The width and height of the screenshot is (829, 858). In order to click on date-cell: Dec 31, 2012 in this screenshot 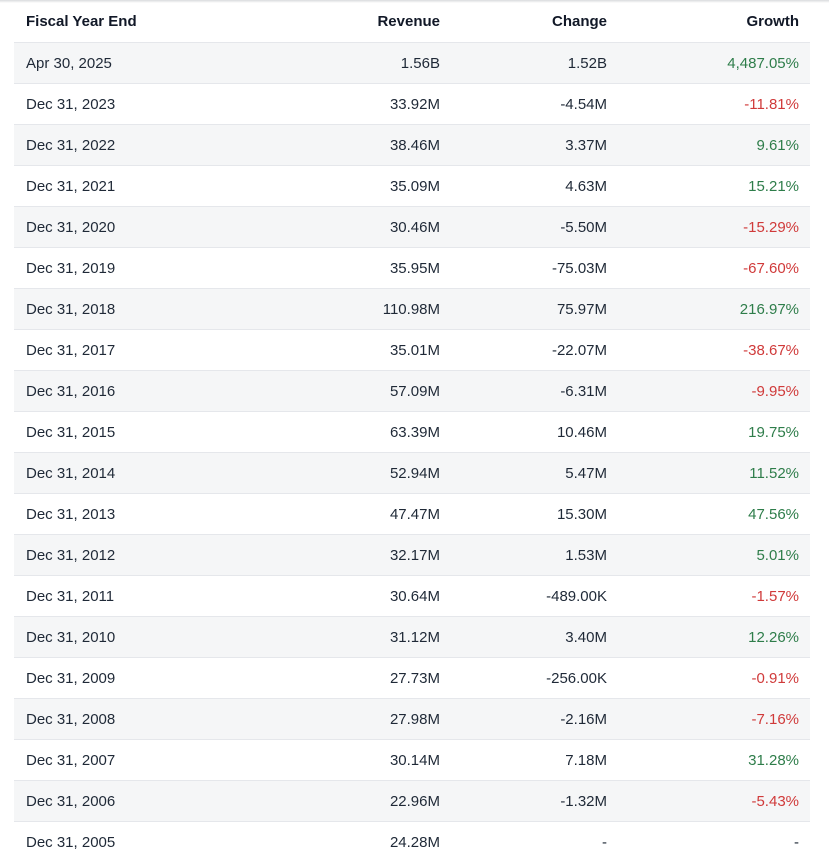, I will do `click(71, 555)`.